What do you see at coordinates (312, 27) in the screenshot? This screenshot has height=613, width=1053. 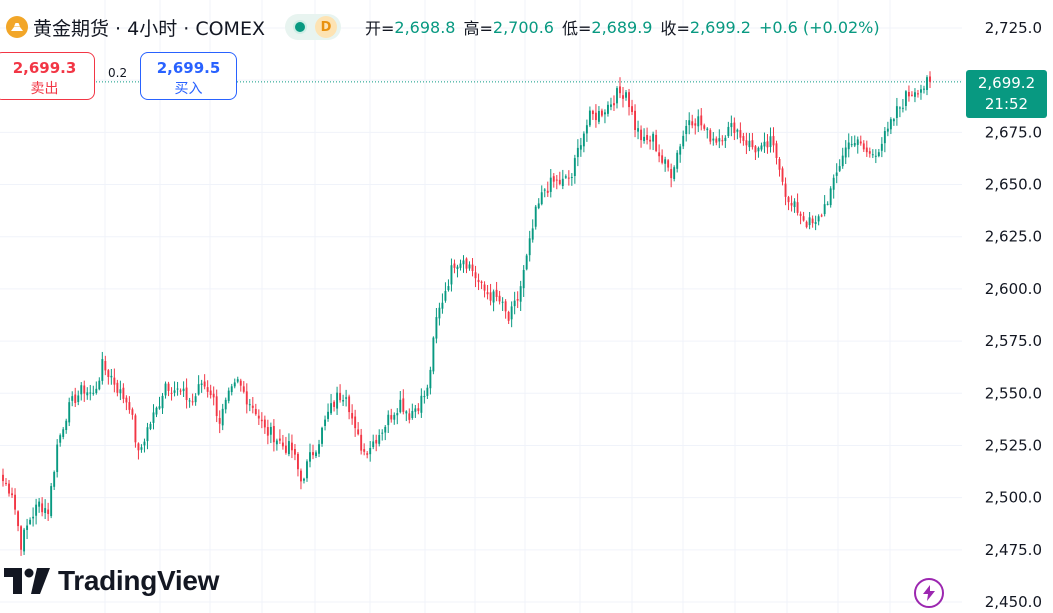 I see `market-status-pill: D` at bounding box center [312, 27].